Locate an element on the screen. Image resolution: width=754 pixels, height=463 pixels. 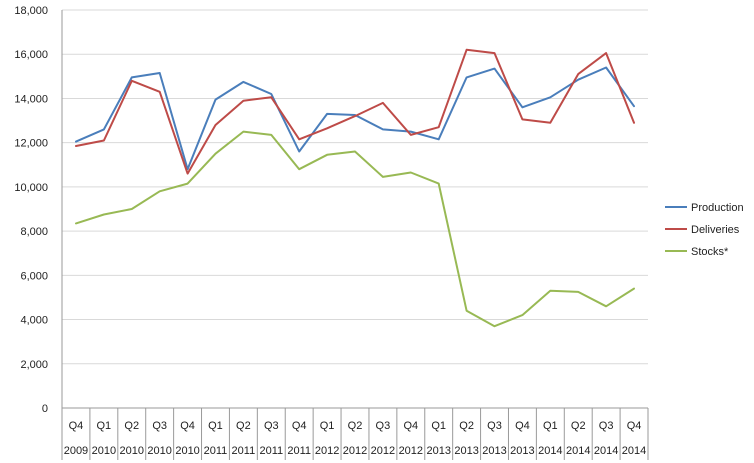
y-tick-label: 18,000 is located at coordinates (31, 11).